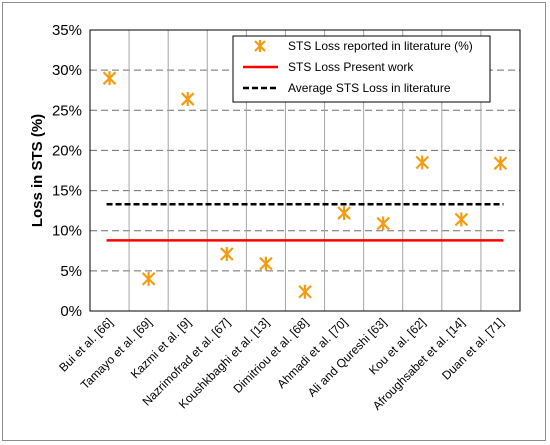 This screenshot has height=445, width=550. I want to click on reference-lines, so click(305, 222).